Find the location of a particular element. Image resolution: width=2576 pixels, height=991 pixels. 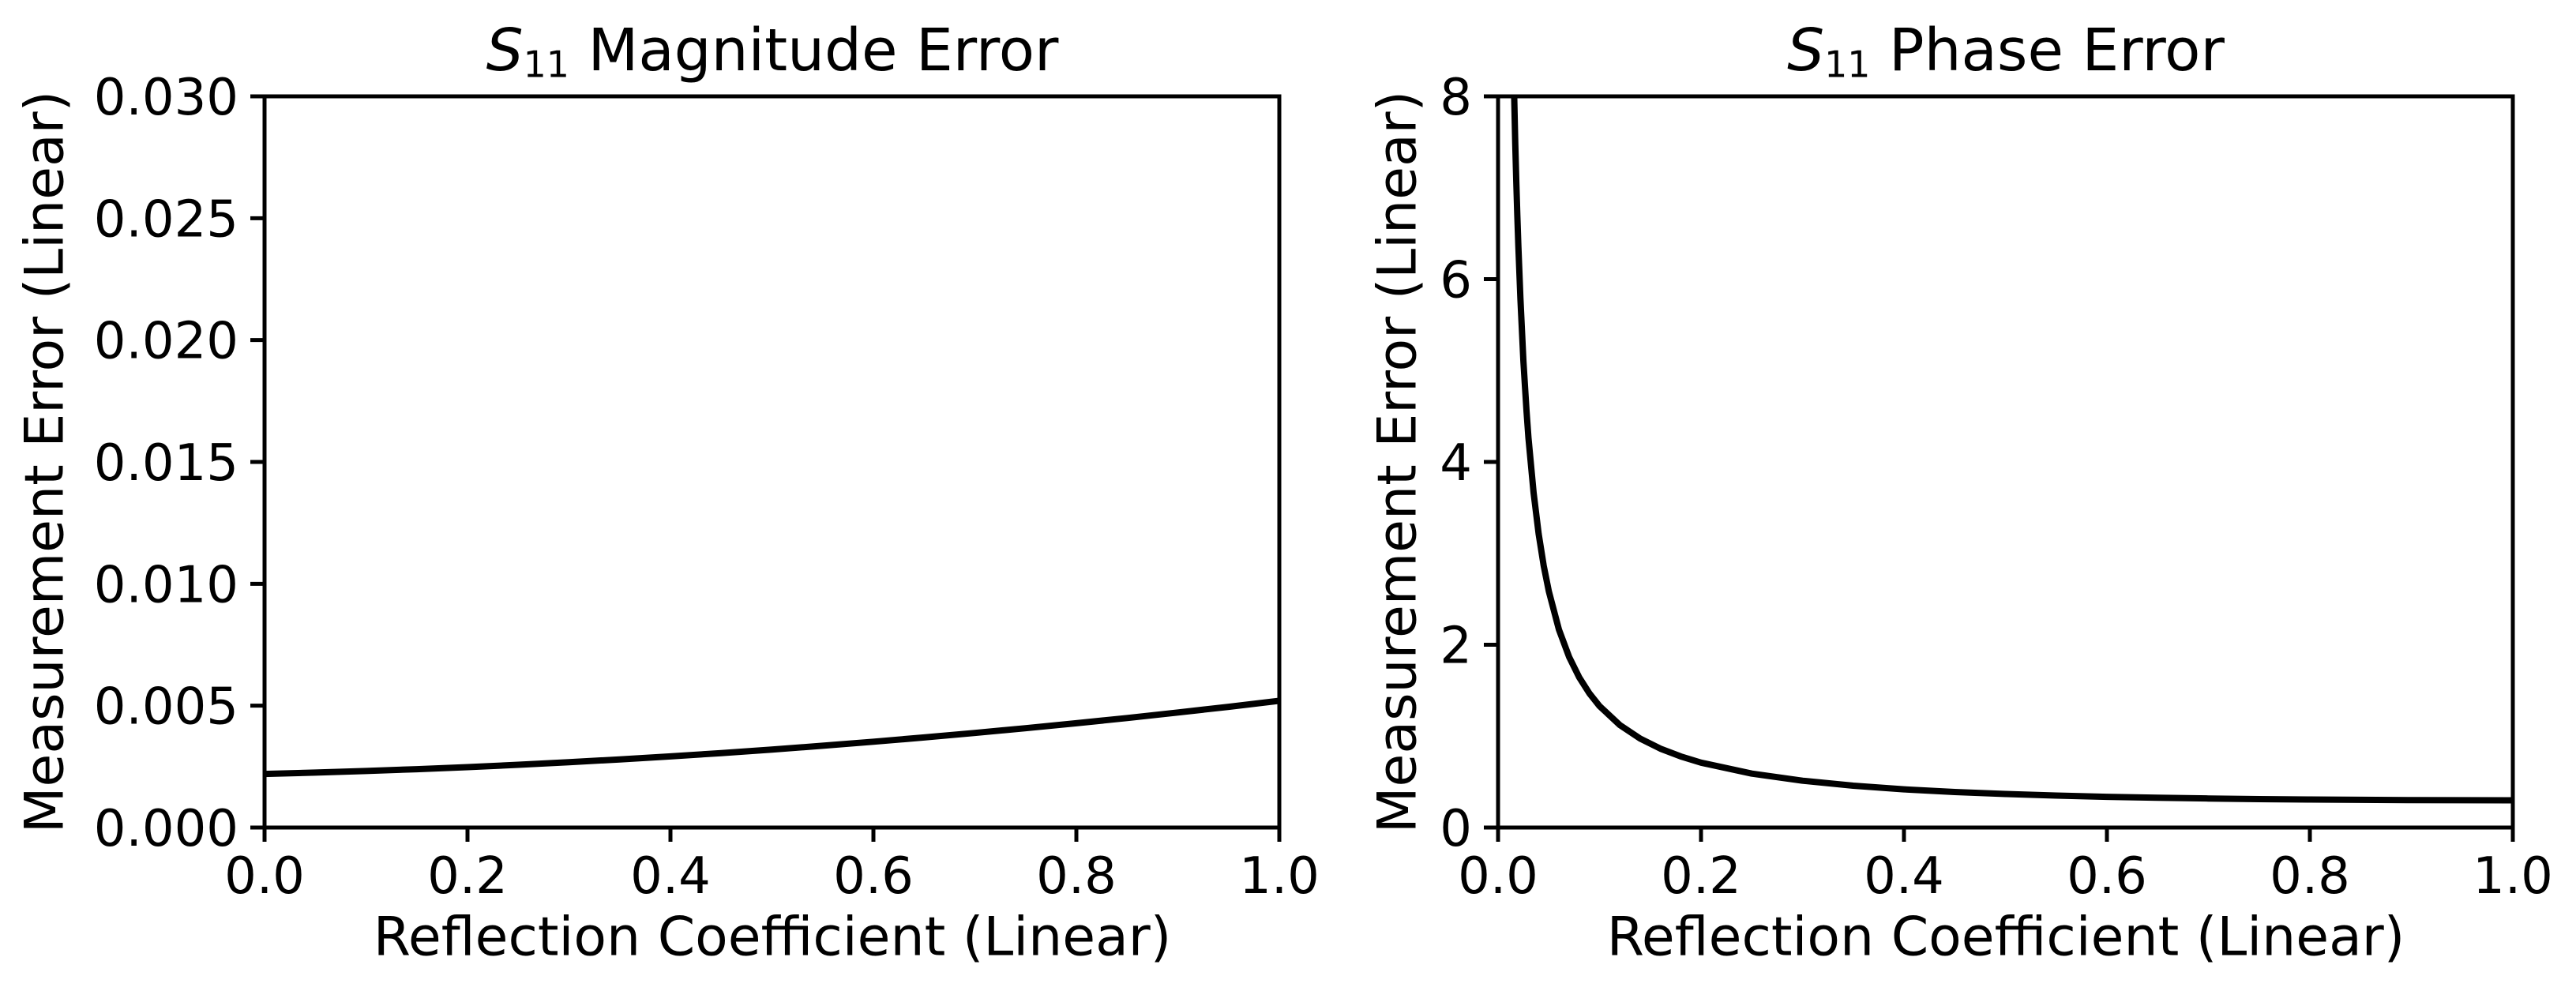

chart1-x-axis-label: Reflection Coefficient (Linear) is located at coordinates (772, 937).